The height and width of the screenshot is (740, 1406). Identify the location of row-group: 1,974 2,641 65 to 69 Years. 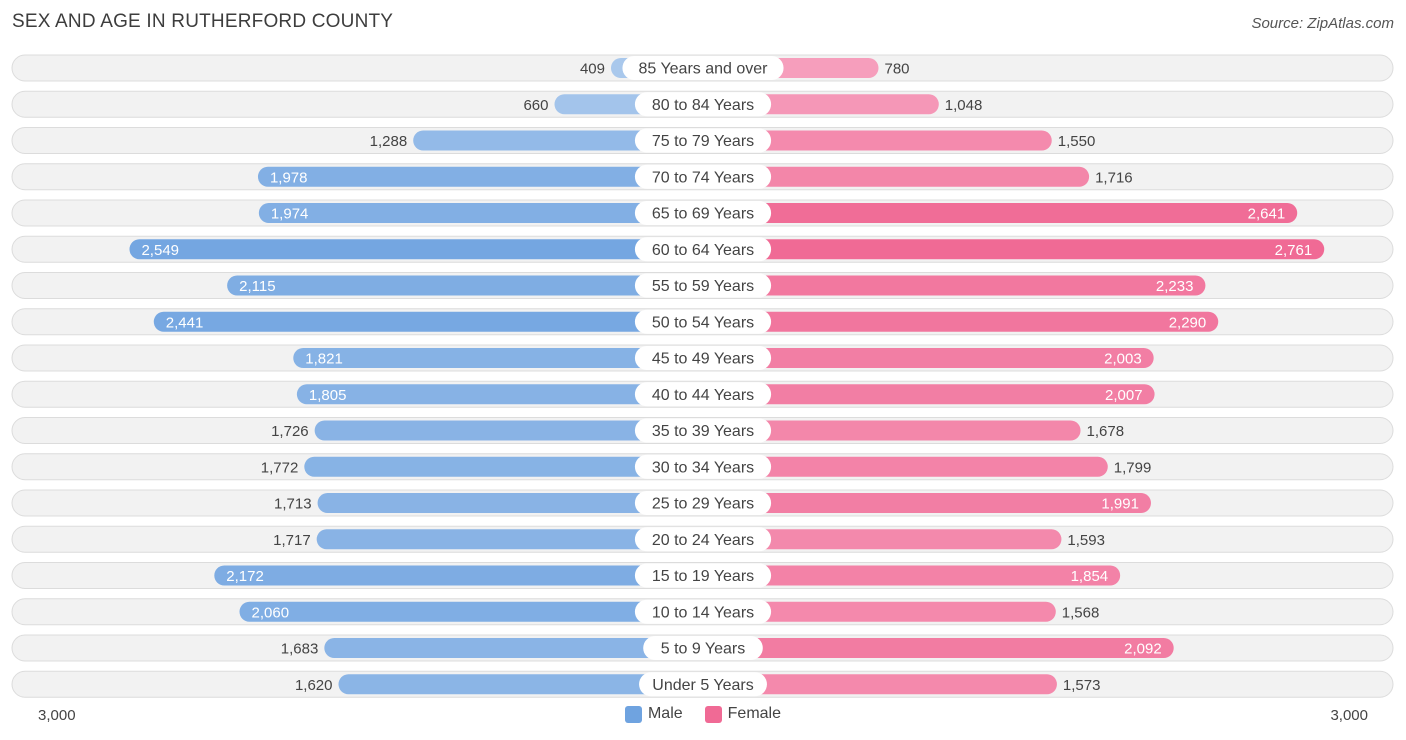
(702, 213).